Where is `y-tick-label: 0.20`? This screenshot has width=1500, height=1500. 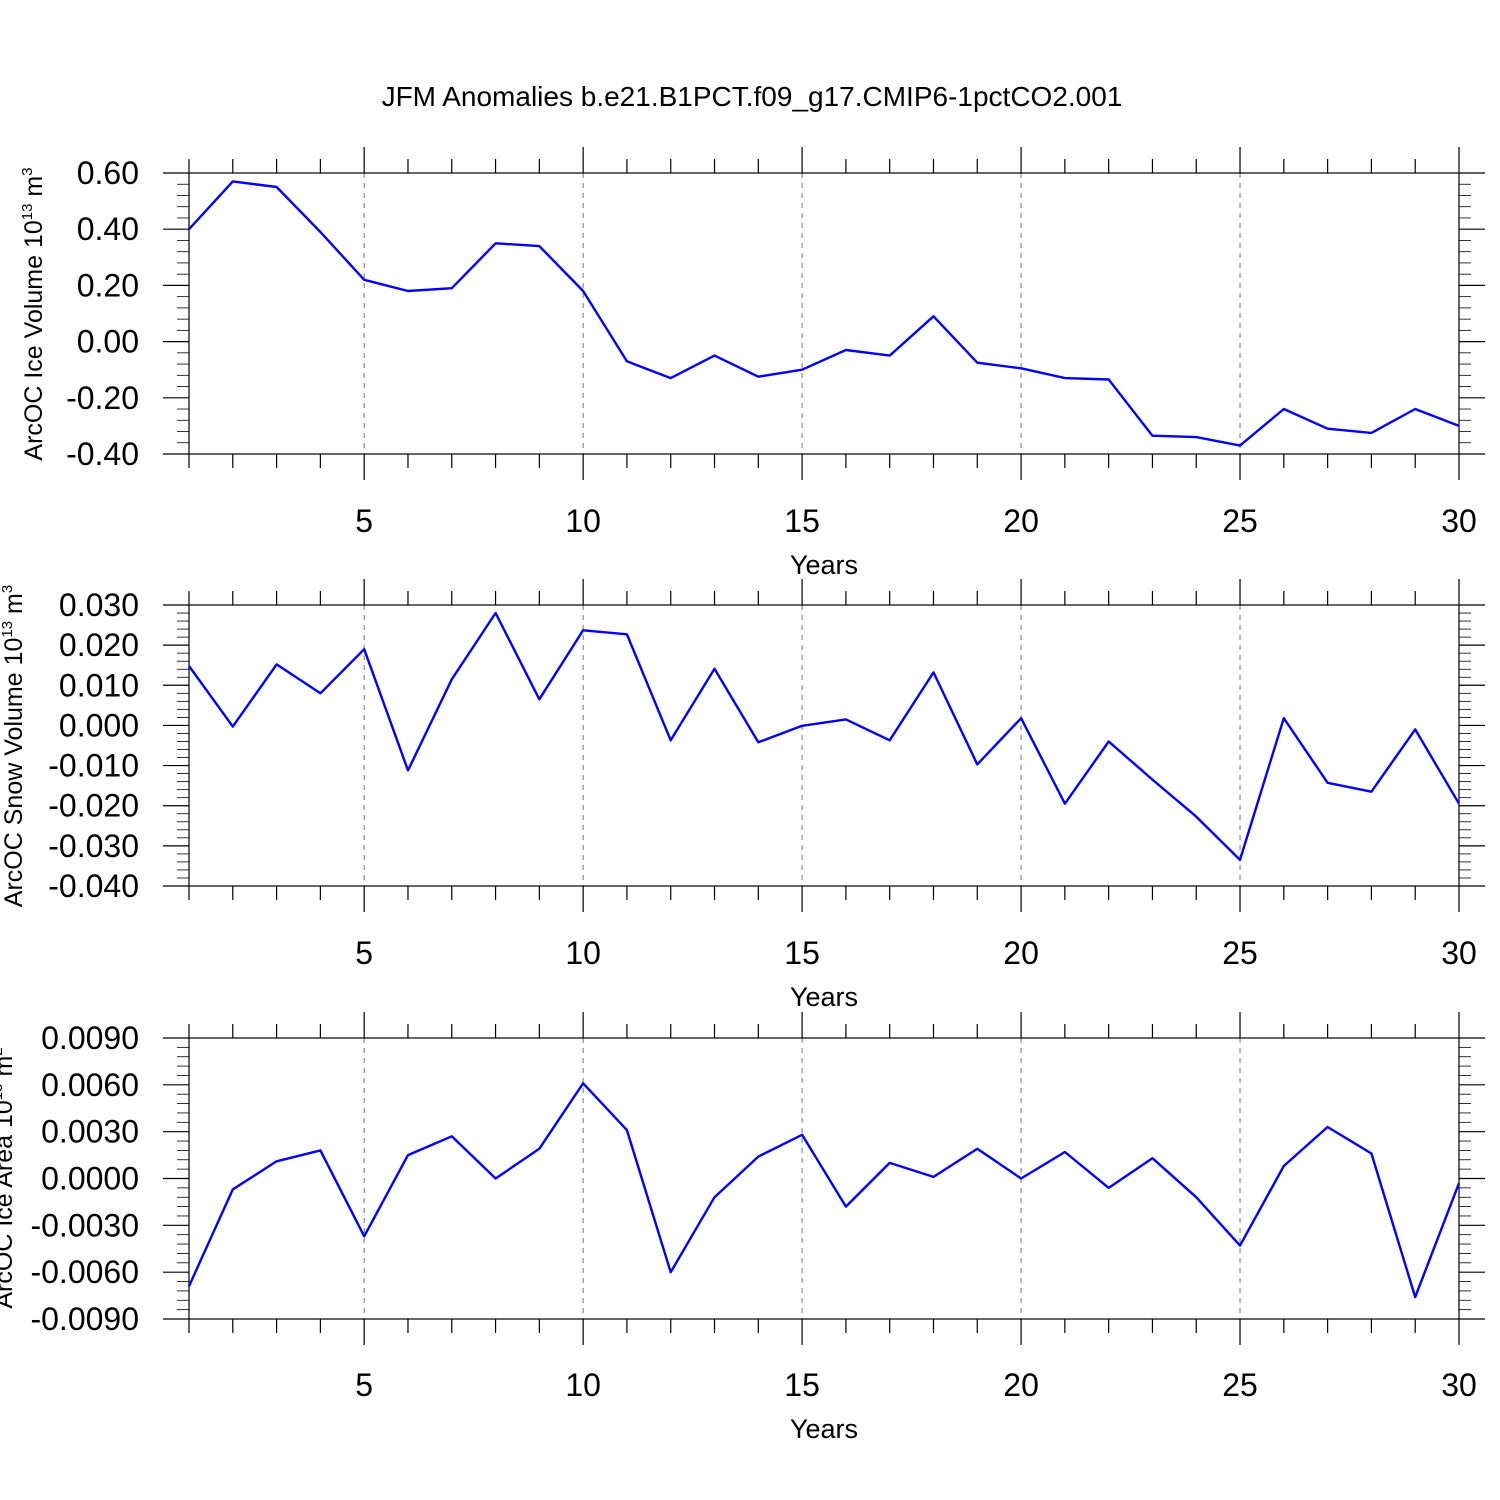 y-tick-label: 0.20 is located at coordinates (108, 285).